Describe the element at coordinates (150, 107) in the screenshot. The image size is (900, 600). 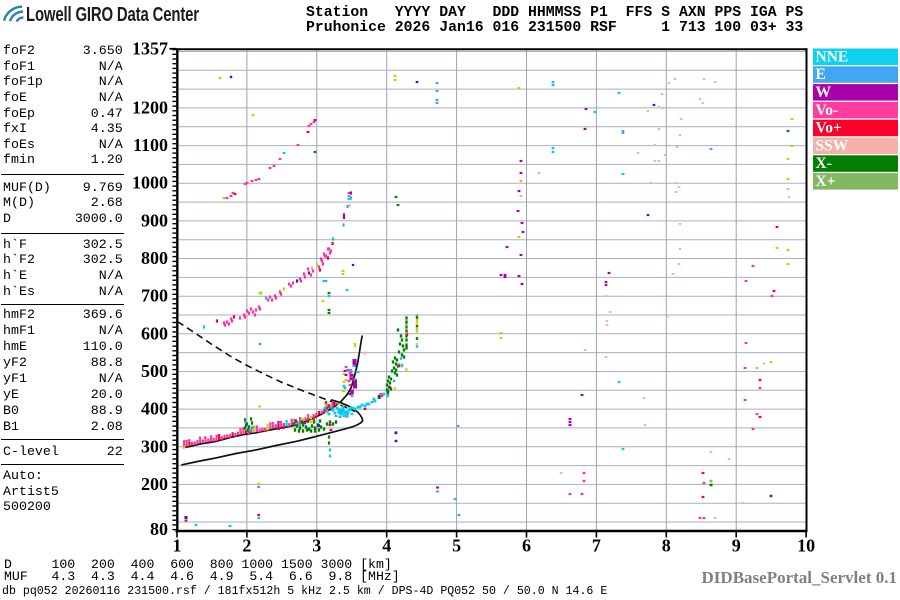
I see `svg-text: 1200` at that location.